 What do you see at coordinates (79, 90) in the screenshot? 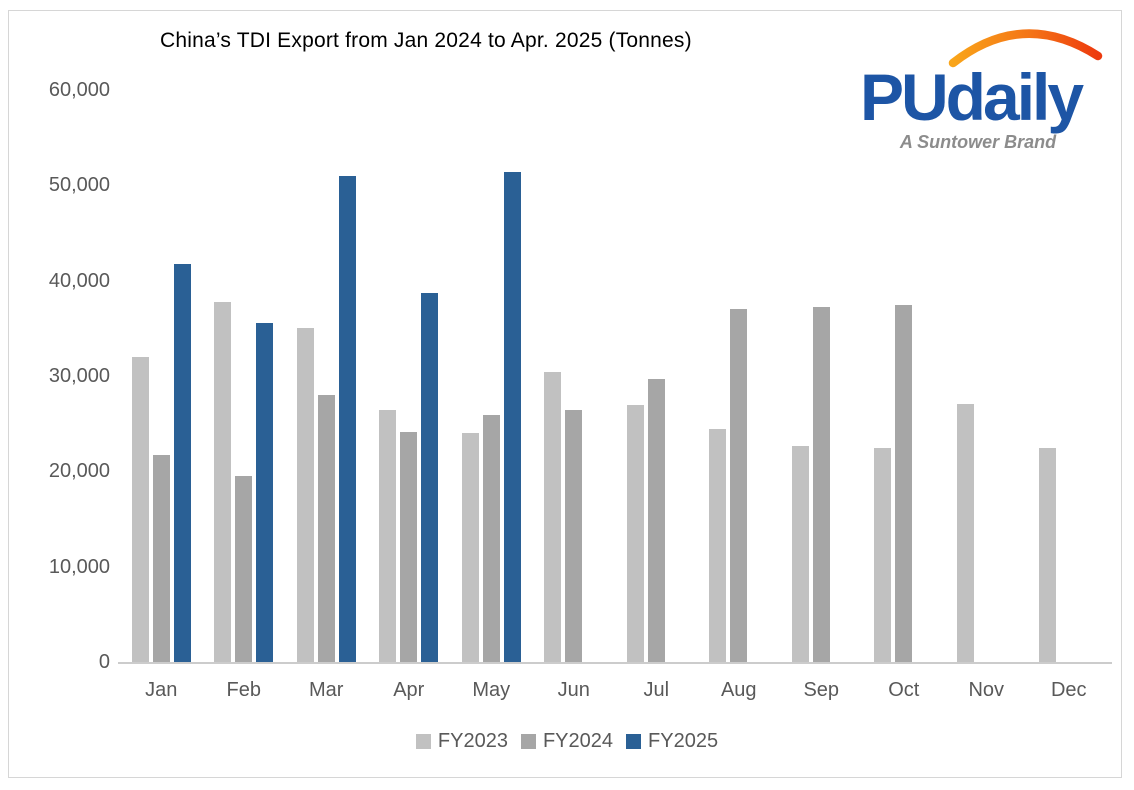
I see `y-tick-label-60000: 60,000` at bounding box center [79, 90].